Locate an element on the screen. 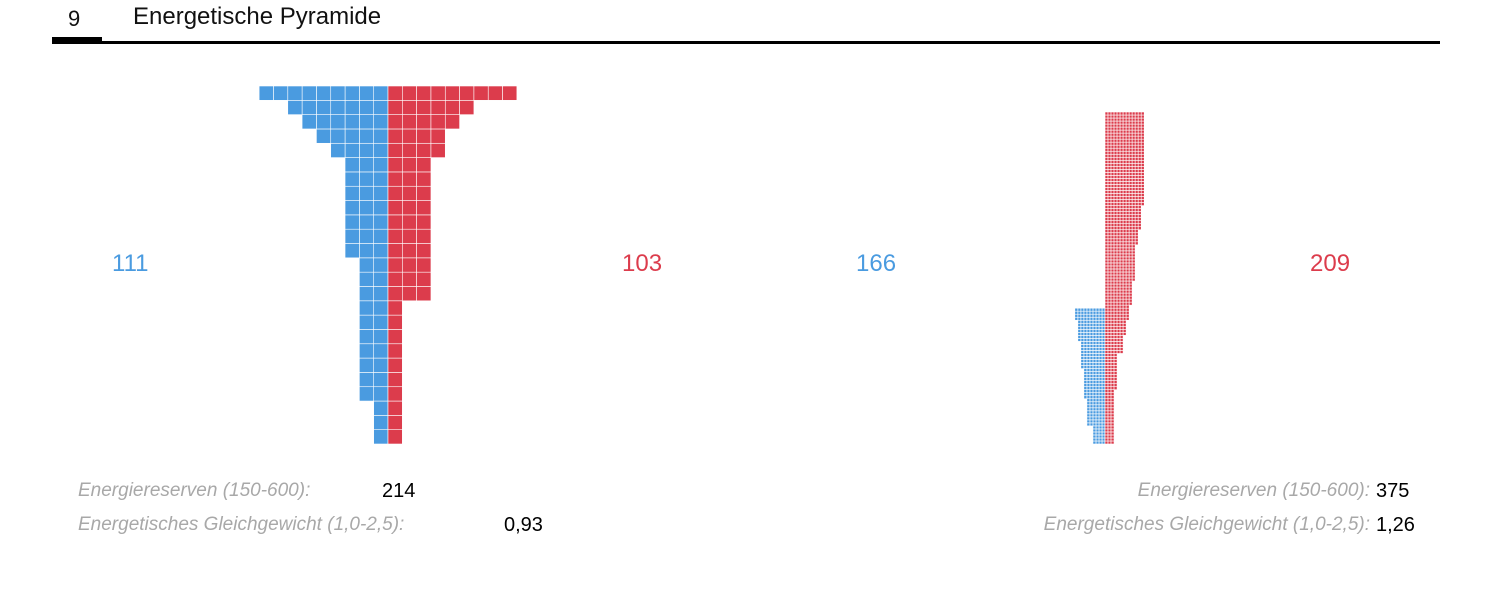 The image size is (1500, 595). header-rule is located at coordinates (746, 42).